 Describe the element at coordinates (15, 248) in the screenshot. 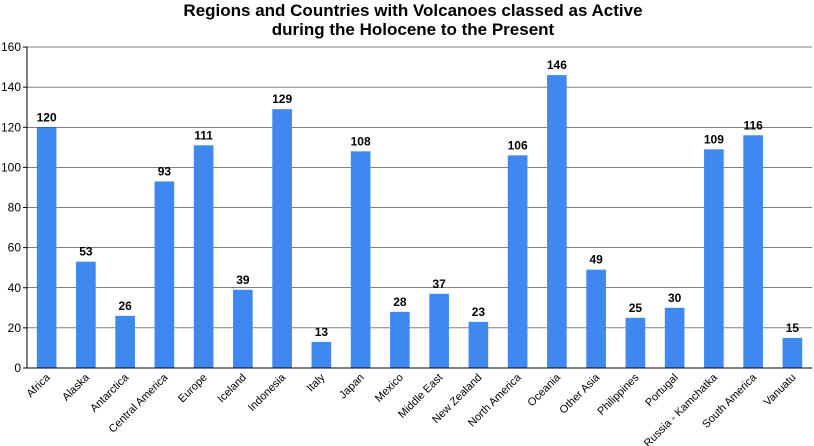

I see `y-tick-label: 60` at that location.